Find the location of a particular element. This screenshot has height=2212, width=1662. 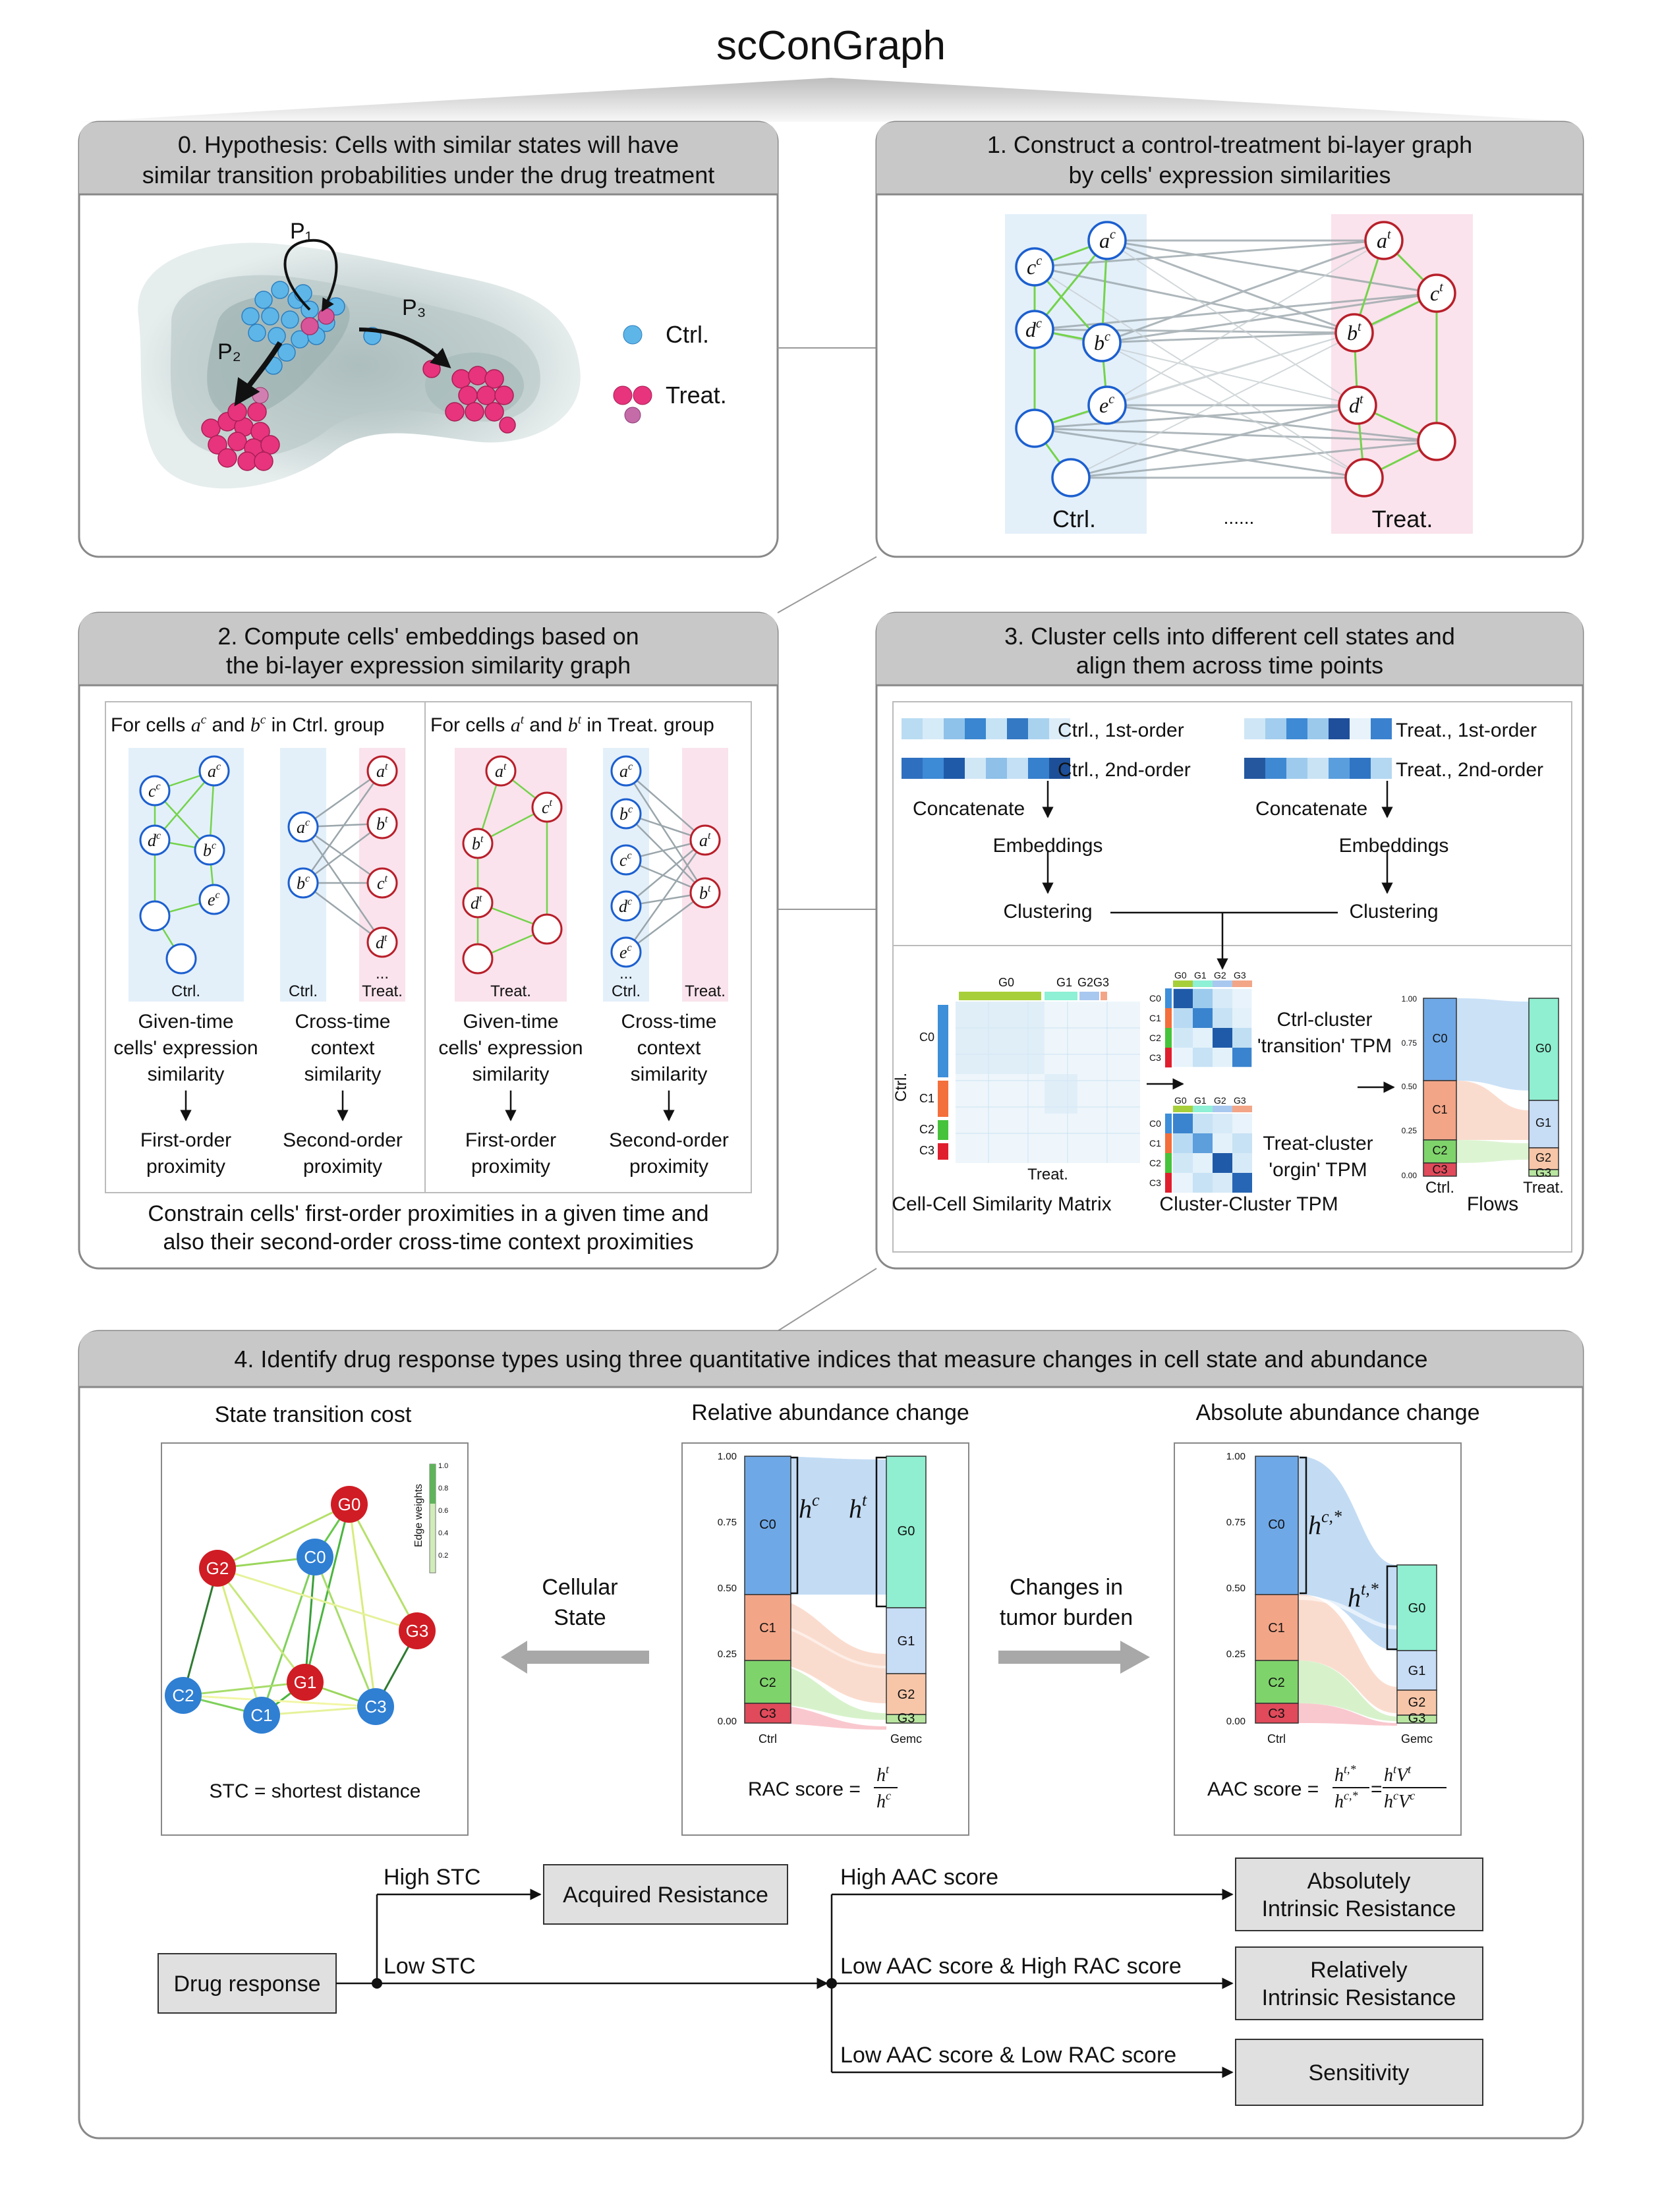

svg-text: 1.0 is located at coordinates (443, 1466).